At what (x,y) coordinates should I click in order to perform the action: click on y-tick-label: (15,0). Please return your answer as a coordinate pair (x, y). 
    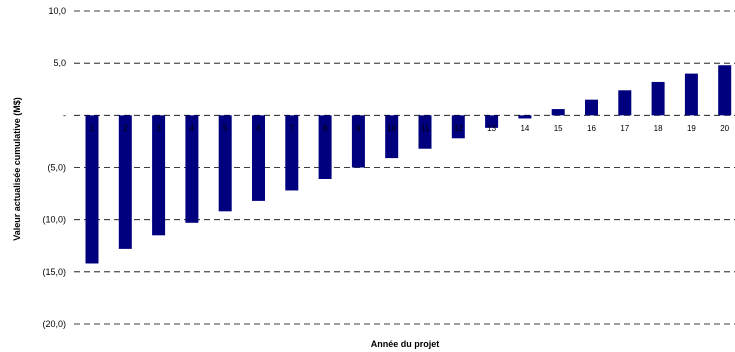
    Looking at the image, I should click on (54, 272).